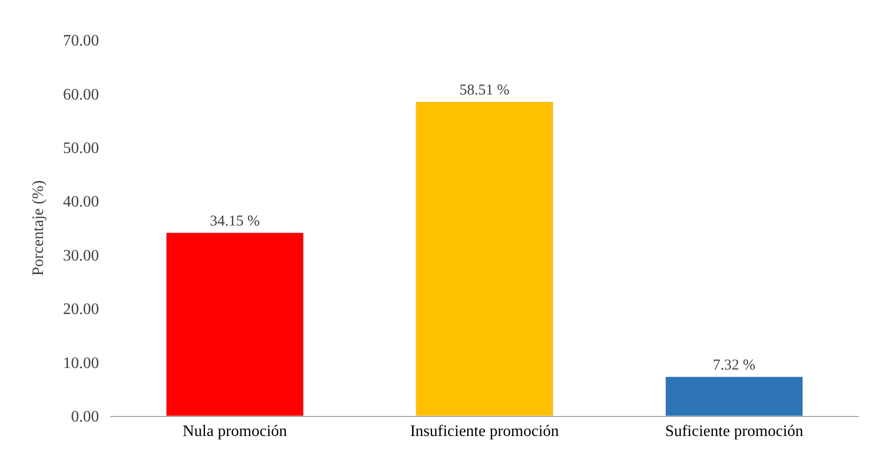 This screenshot has height=461, width=879. Describe the element at coordinates (81, 255) in the screenshot. I see `y-tick-label: 30.00` at that location.